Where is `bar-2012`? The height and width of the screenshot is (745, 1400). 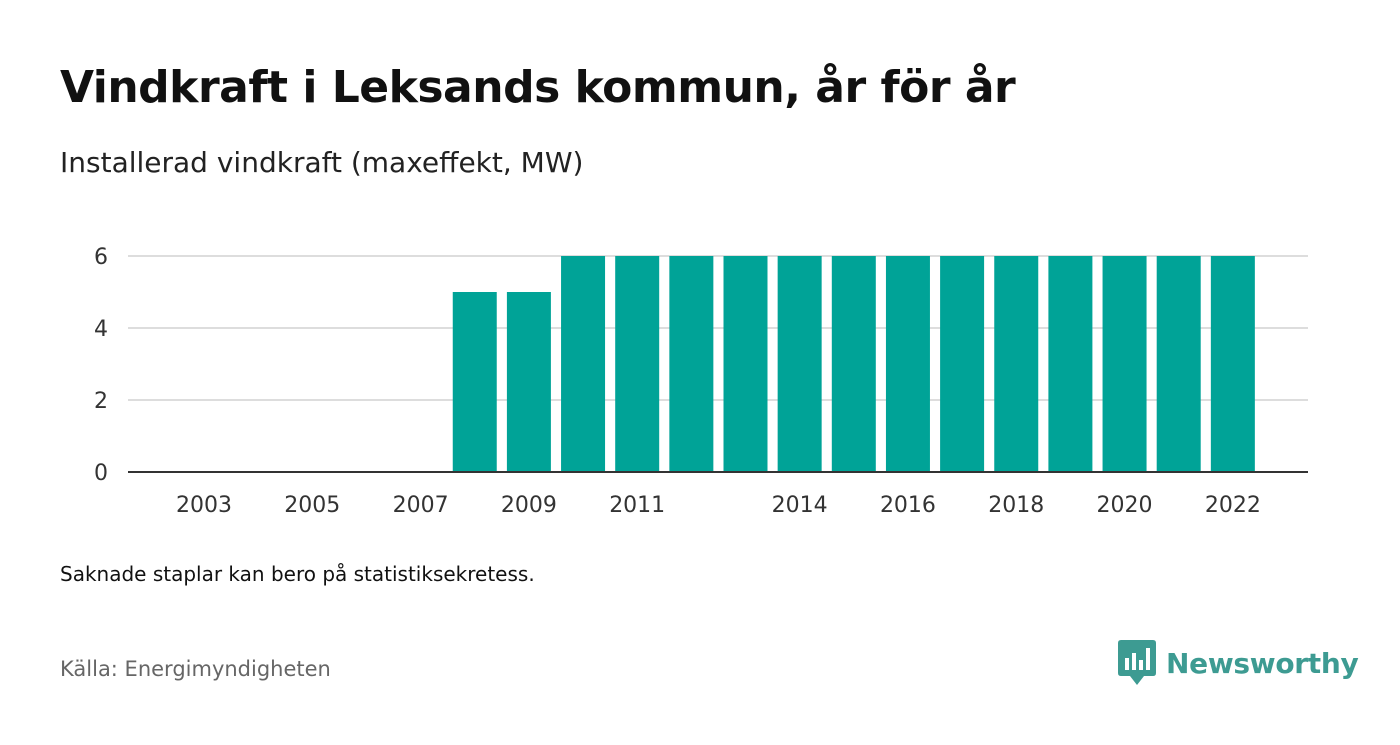
bar-2012 is located at coordinates (691, 364).